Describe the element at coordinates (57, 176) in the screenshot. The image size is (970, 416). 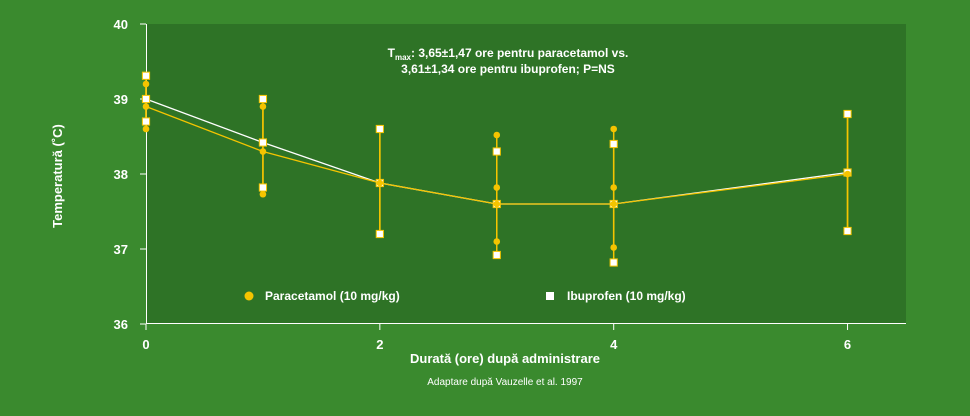
I see `y-axis-title: Temperatură (˚C)` at that location.